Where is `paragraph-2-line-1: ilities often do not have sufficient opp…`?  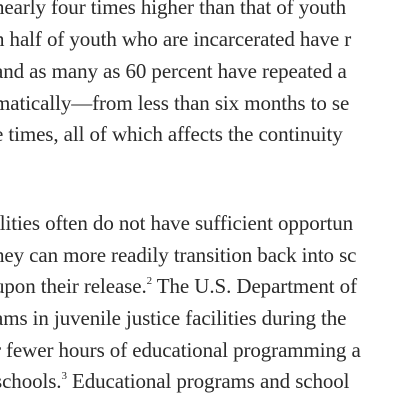 paragraph-2-line-1: ilities often do not have sufficient opp… is located at coordinates (177, 223).